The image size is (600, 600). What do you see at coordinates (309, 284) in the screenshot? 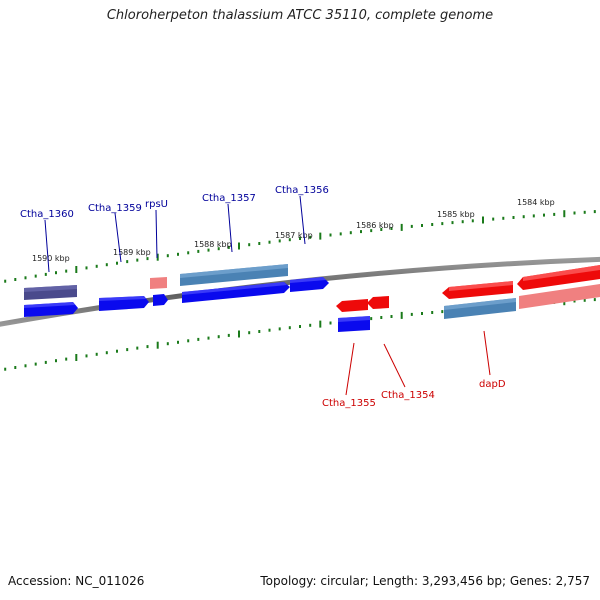
I see `feature-ctha1356-cds` at bounding box center [309, 284].